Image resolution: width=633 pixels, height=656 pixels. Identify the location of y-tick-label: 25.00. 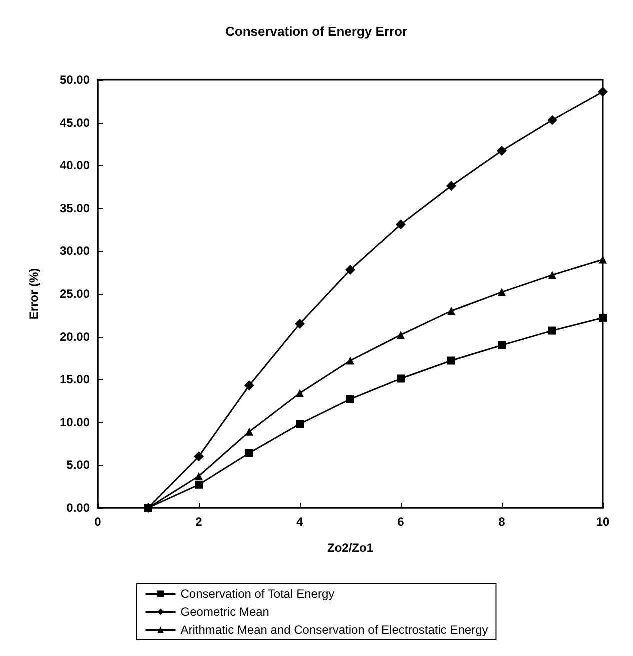
(75, 294).